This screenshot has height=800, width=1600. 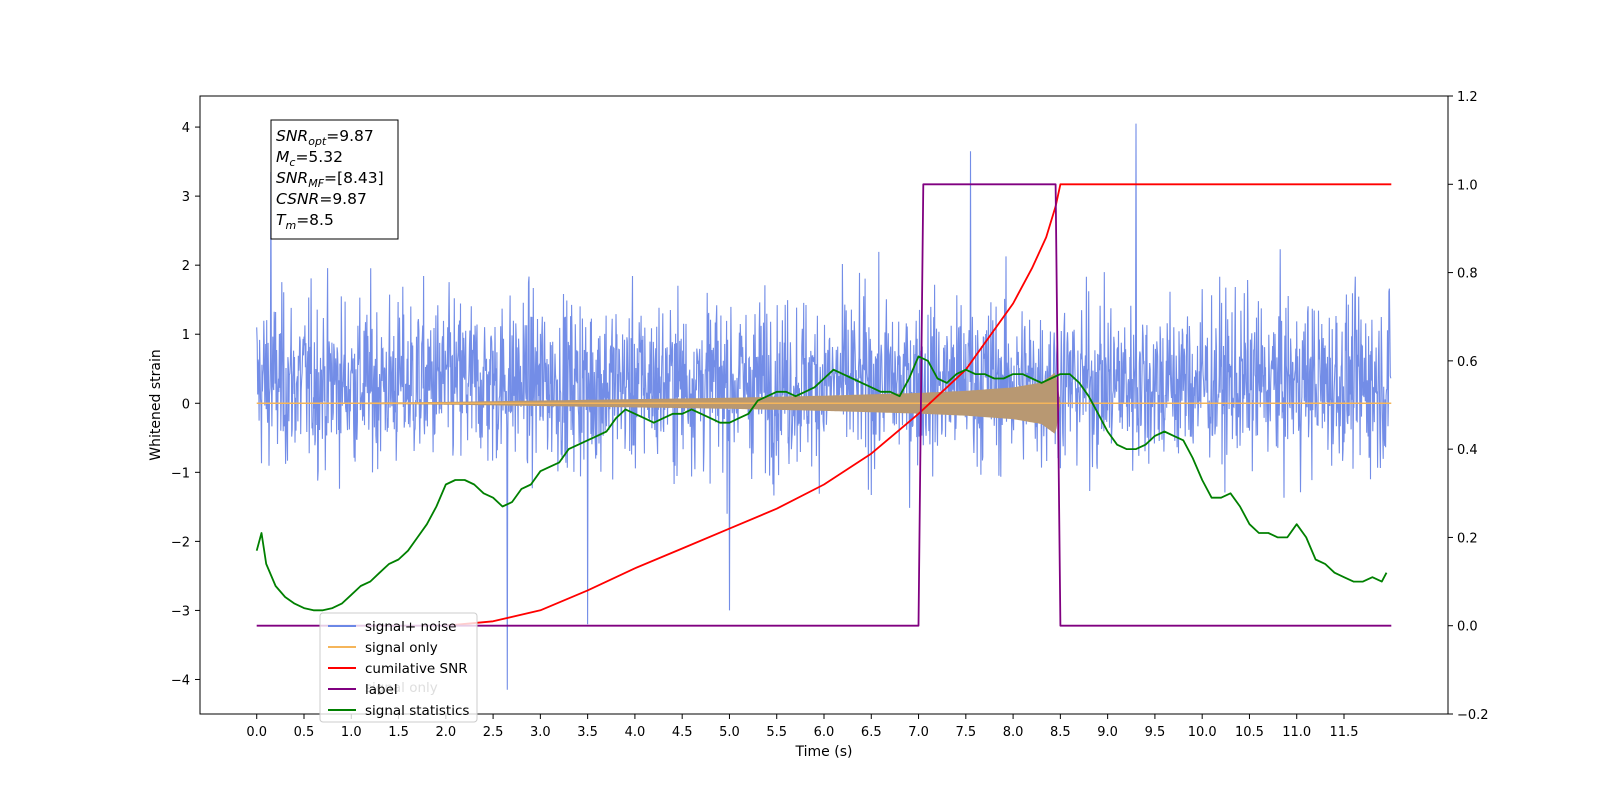 I want to click on annotation-frame, so click(x=334, y=179).